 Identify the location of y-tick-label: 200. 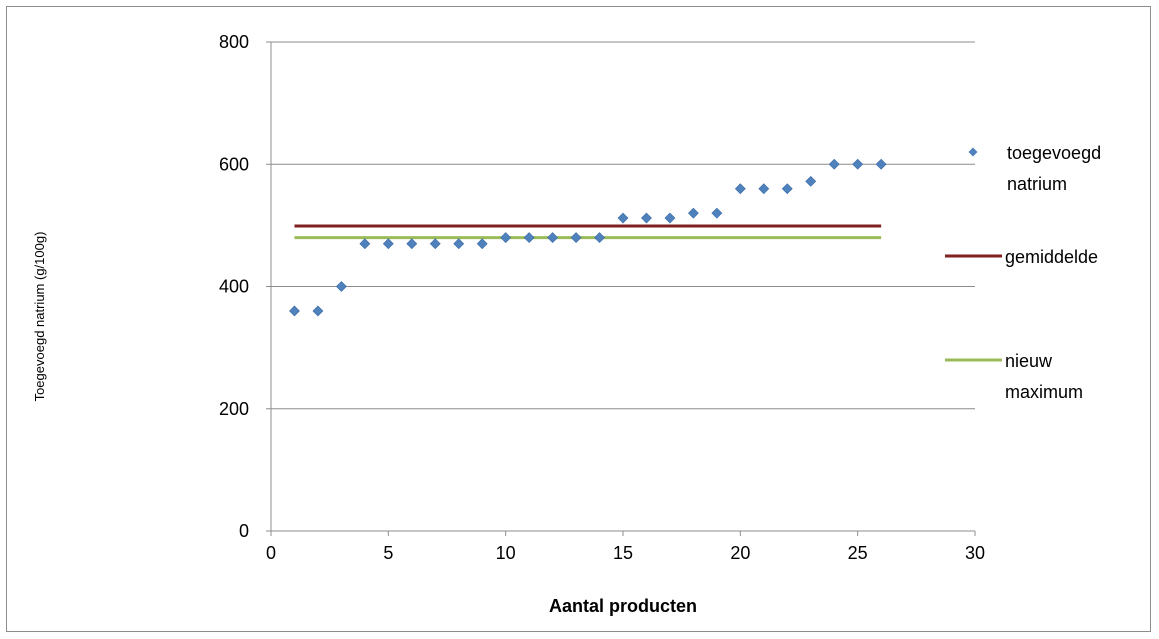
(234, 409).